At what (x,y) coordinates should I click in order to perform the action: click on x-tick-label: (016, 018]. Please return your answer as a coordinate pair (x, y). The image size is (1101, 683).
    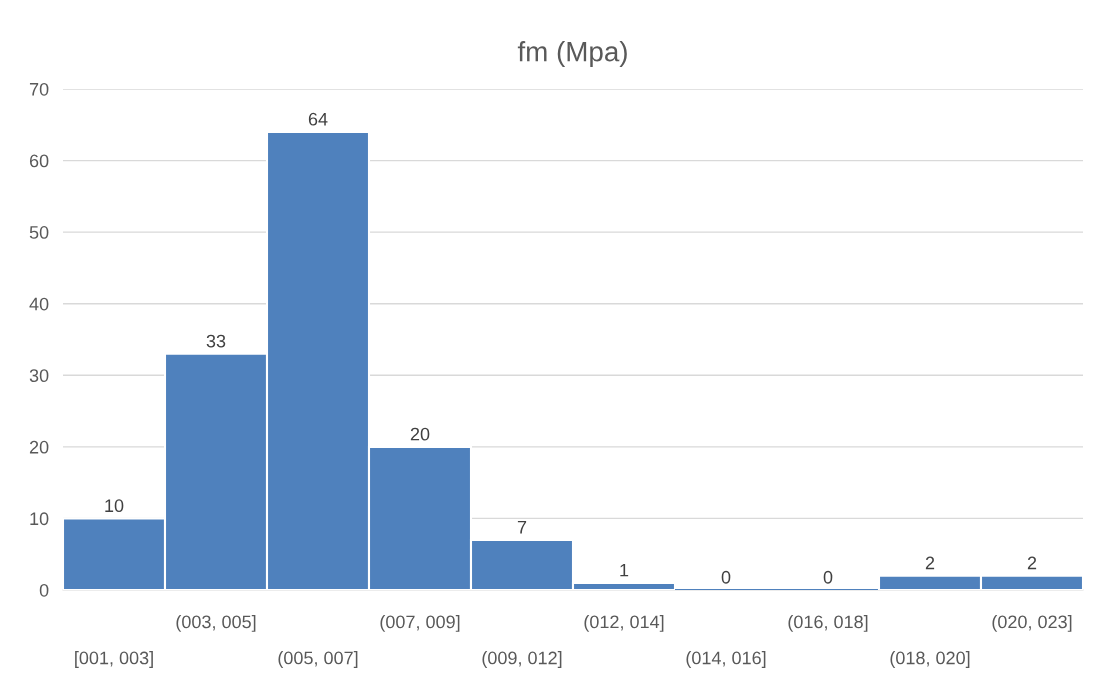
    Looking at the image, I should click on (828, 623).